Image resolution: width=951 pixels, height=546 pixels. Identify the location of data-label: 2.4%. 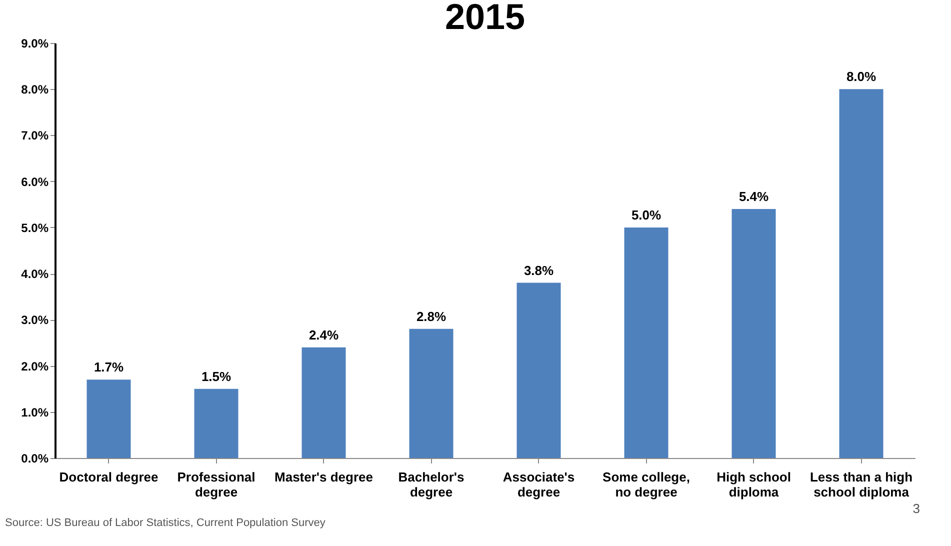
(323, 334).